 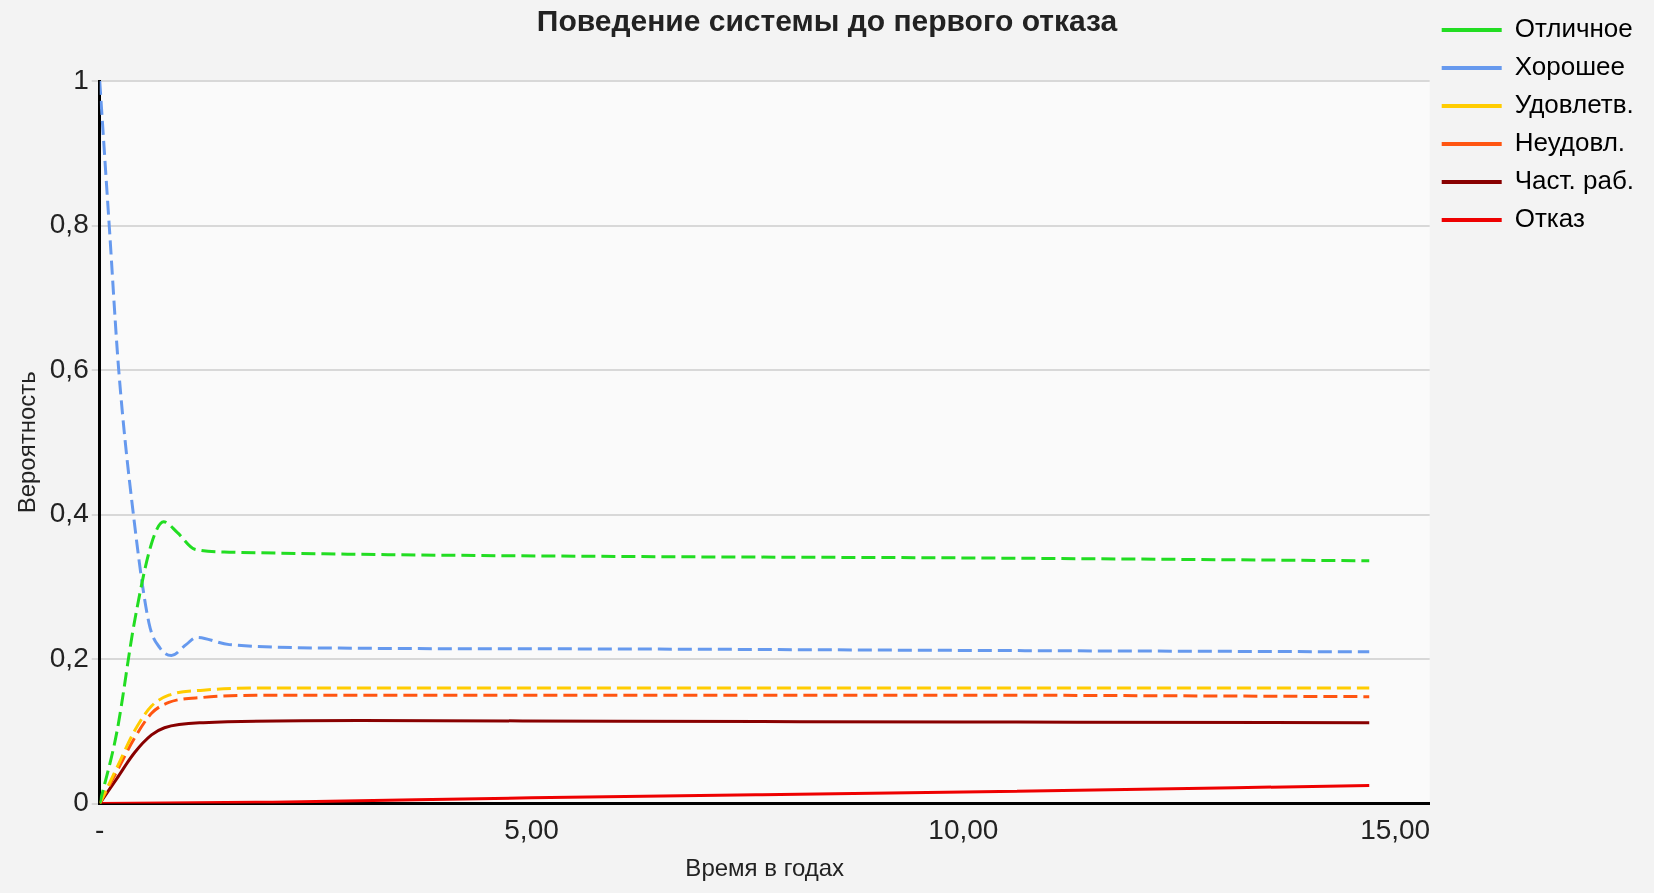 I want to click on x-tick-label: 10,00, so click(x=963, y=830).